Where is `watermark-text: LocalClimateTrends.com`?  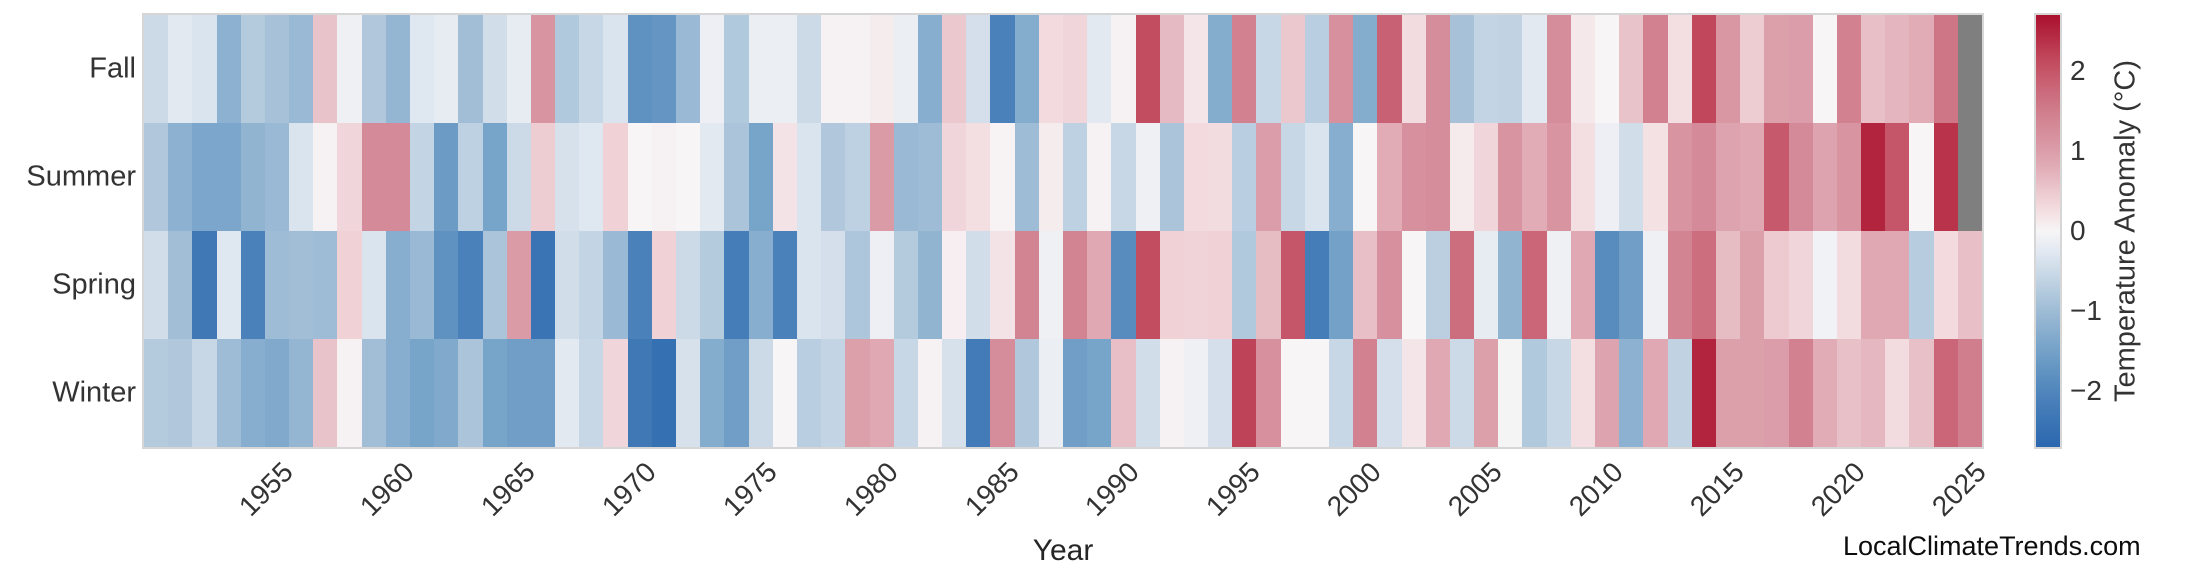
watermark-text: LocalClimateTrends.com is located at coordinates (1992, 546).